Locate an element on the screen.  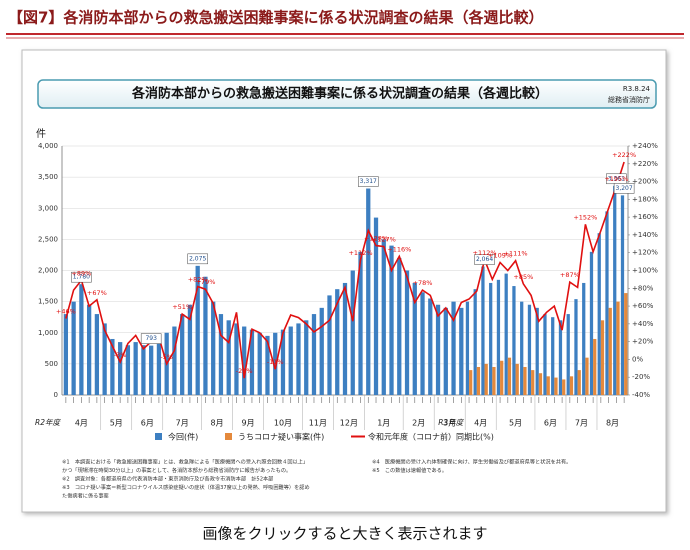
line-value-label: -21% is located at coordinates (244, 371).